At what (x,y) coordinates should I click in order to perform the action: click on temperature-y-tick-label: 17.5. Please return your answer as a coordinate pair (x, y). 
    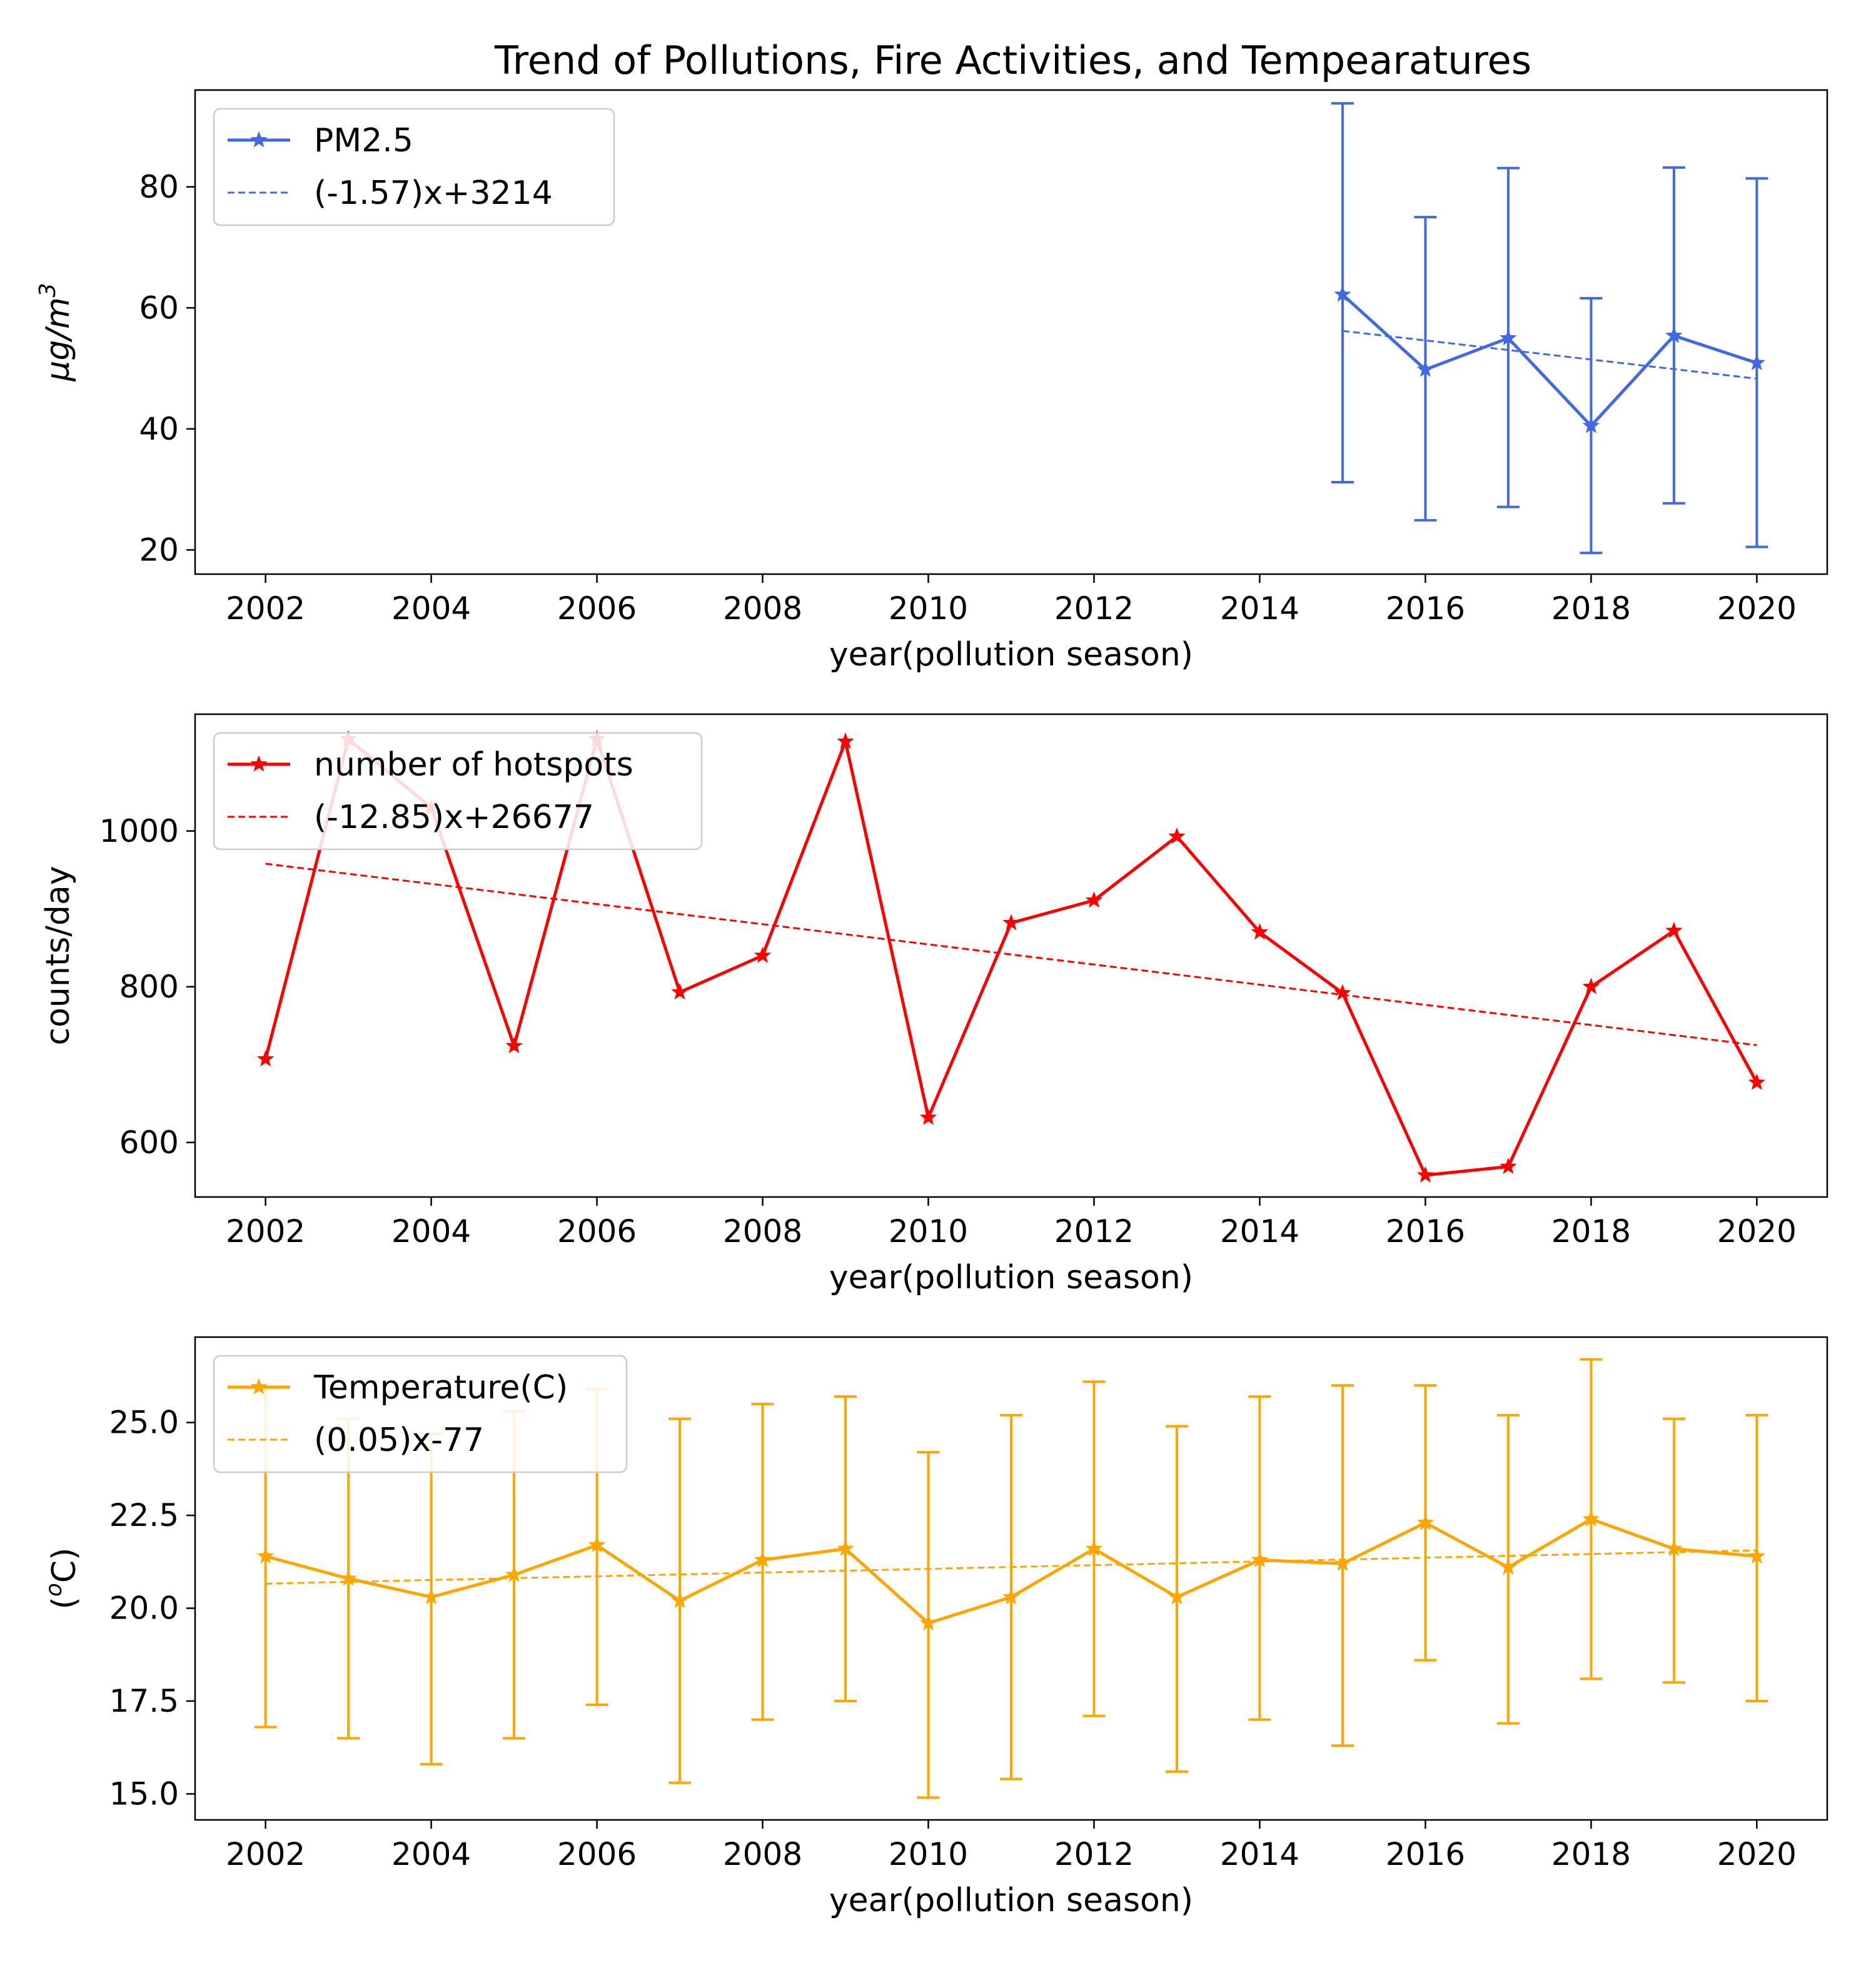
    Looking at the image, I should click on (144, 1701).